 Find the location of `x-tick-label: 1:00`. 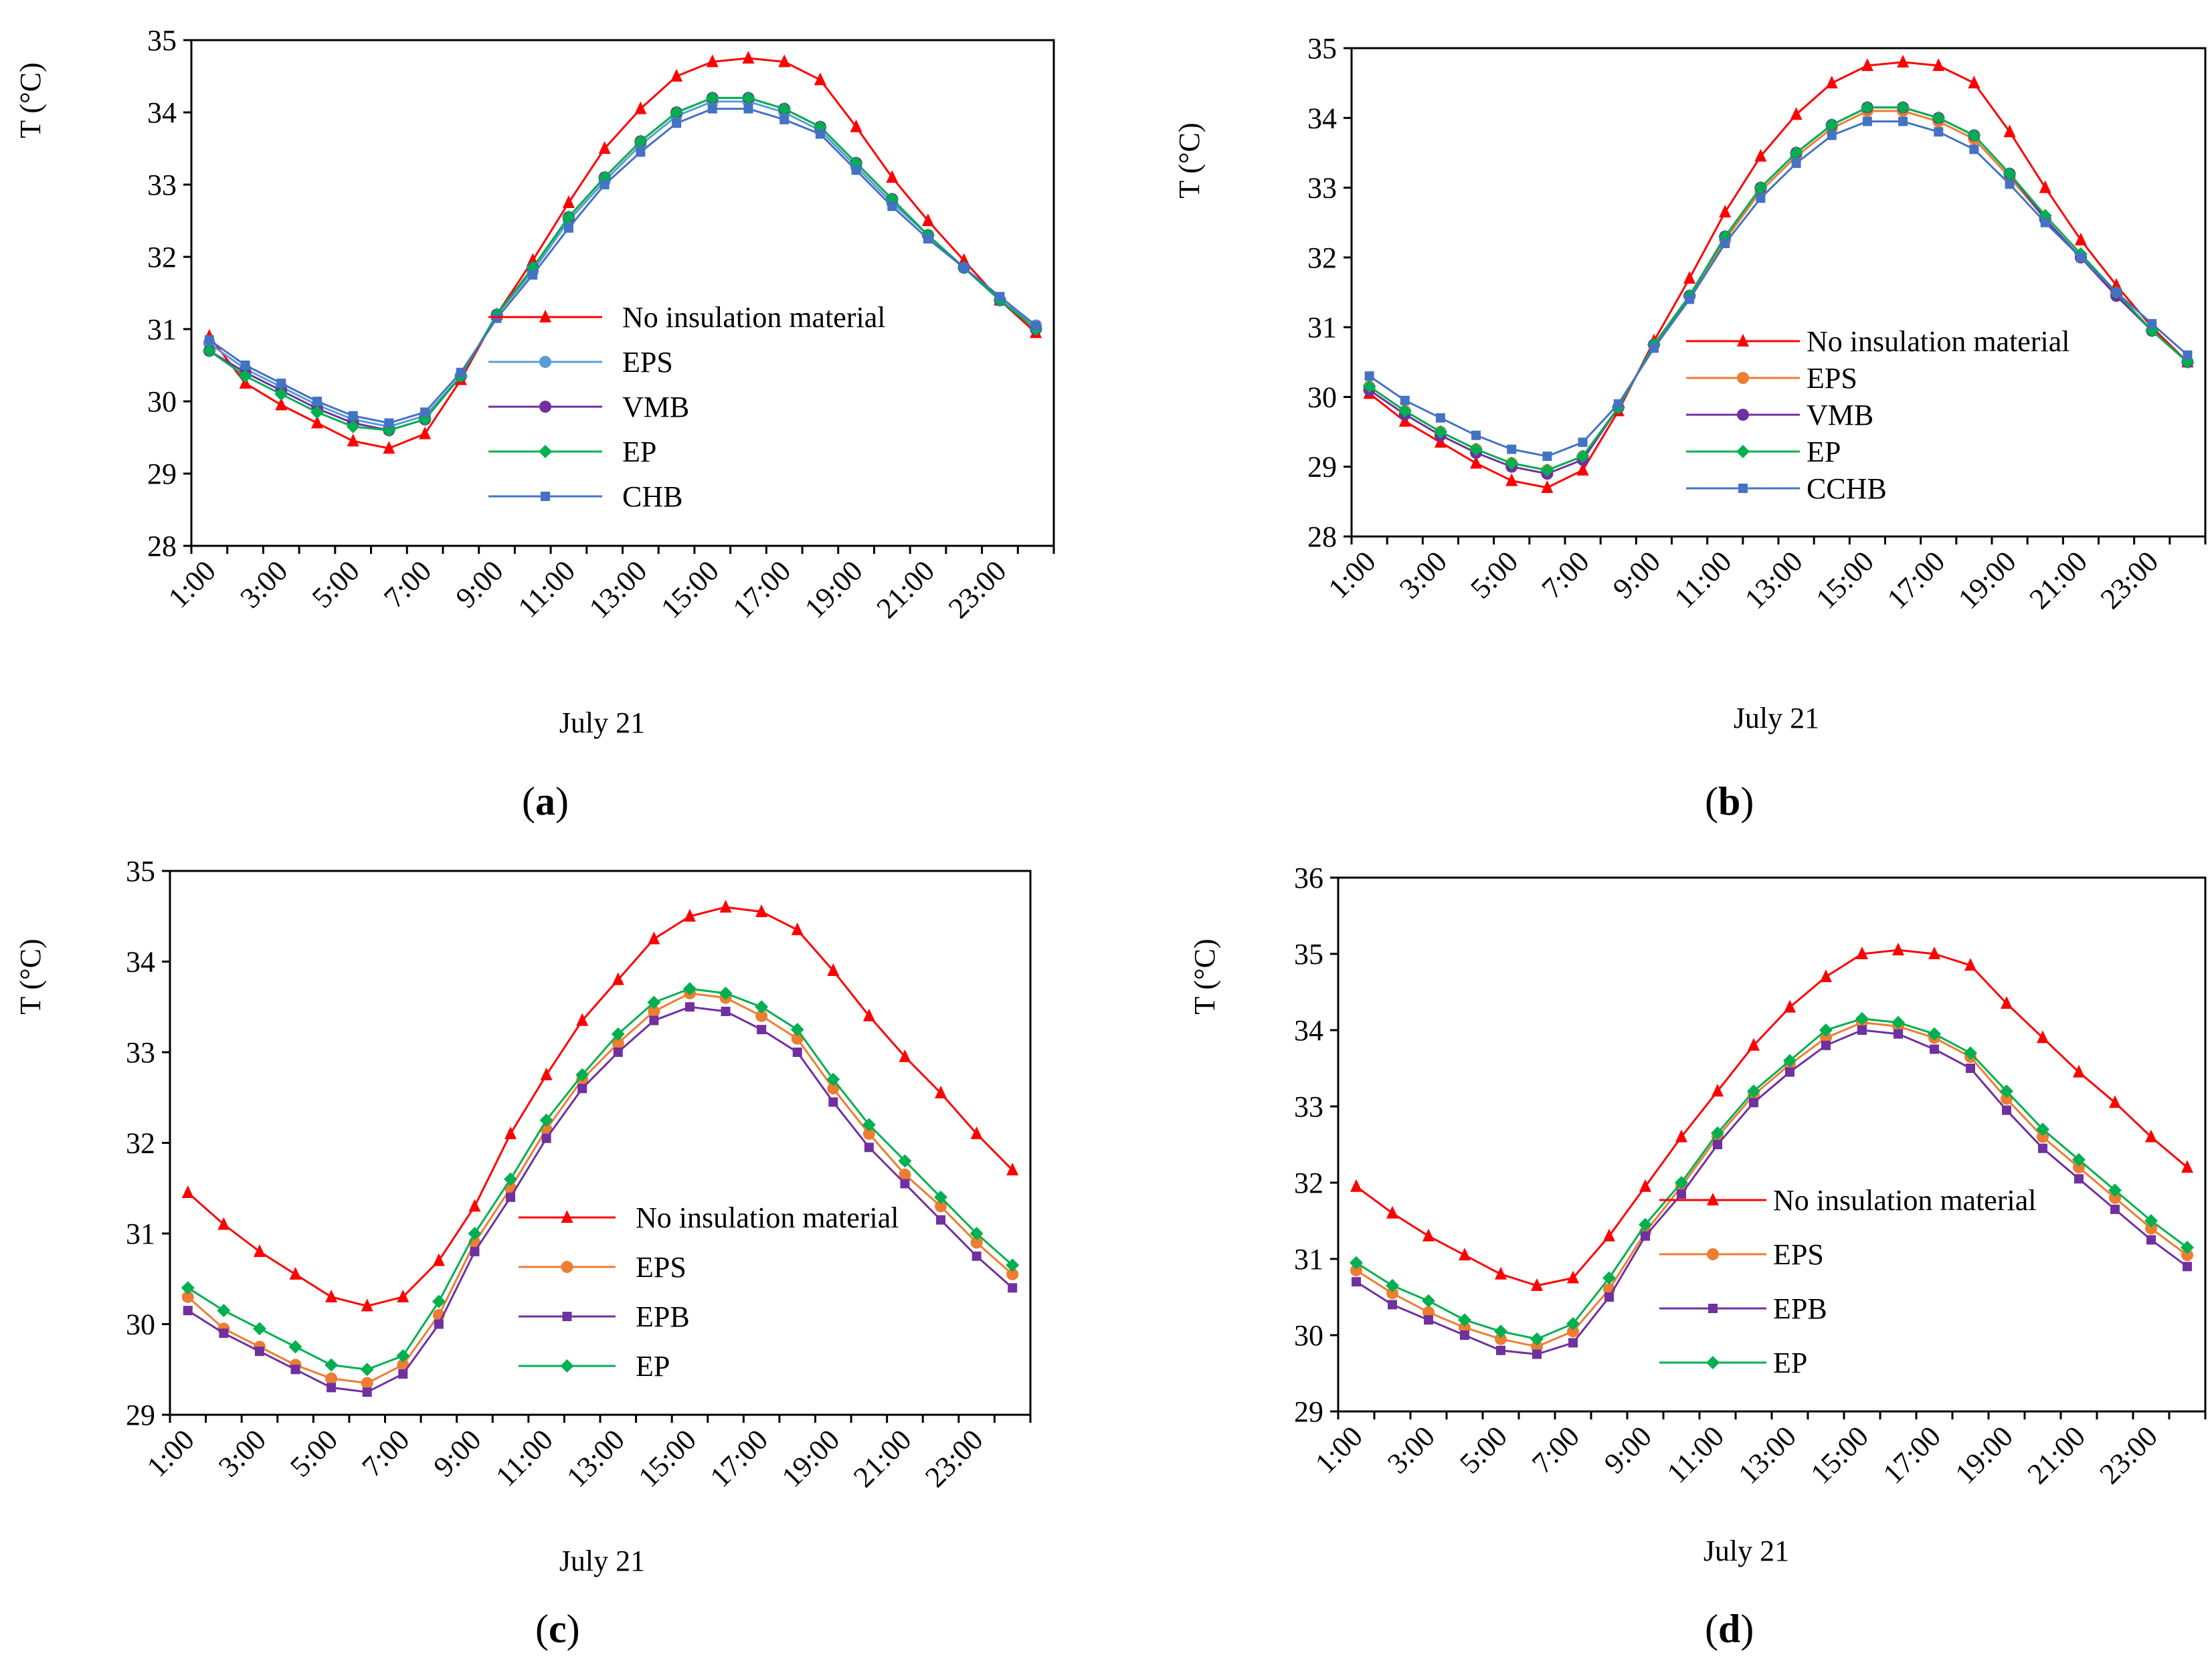

x-tick-label: 1:00 is located at coordinates (1352, 575).